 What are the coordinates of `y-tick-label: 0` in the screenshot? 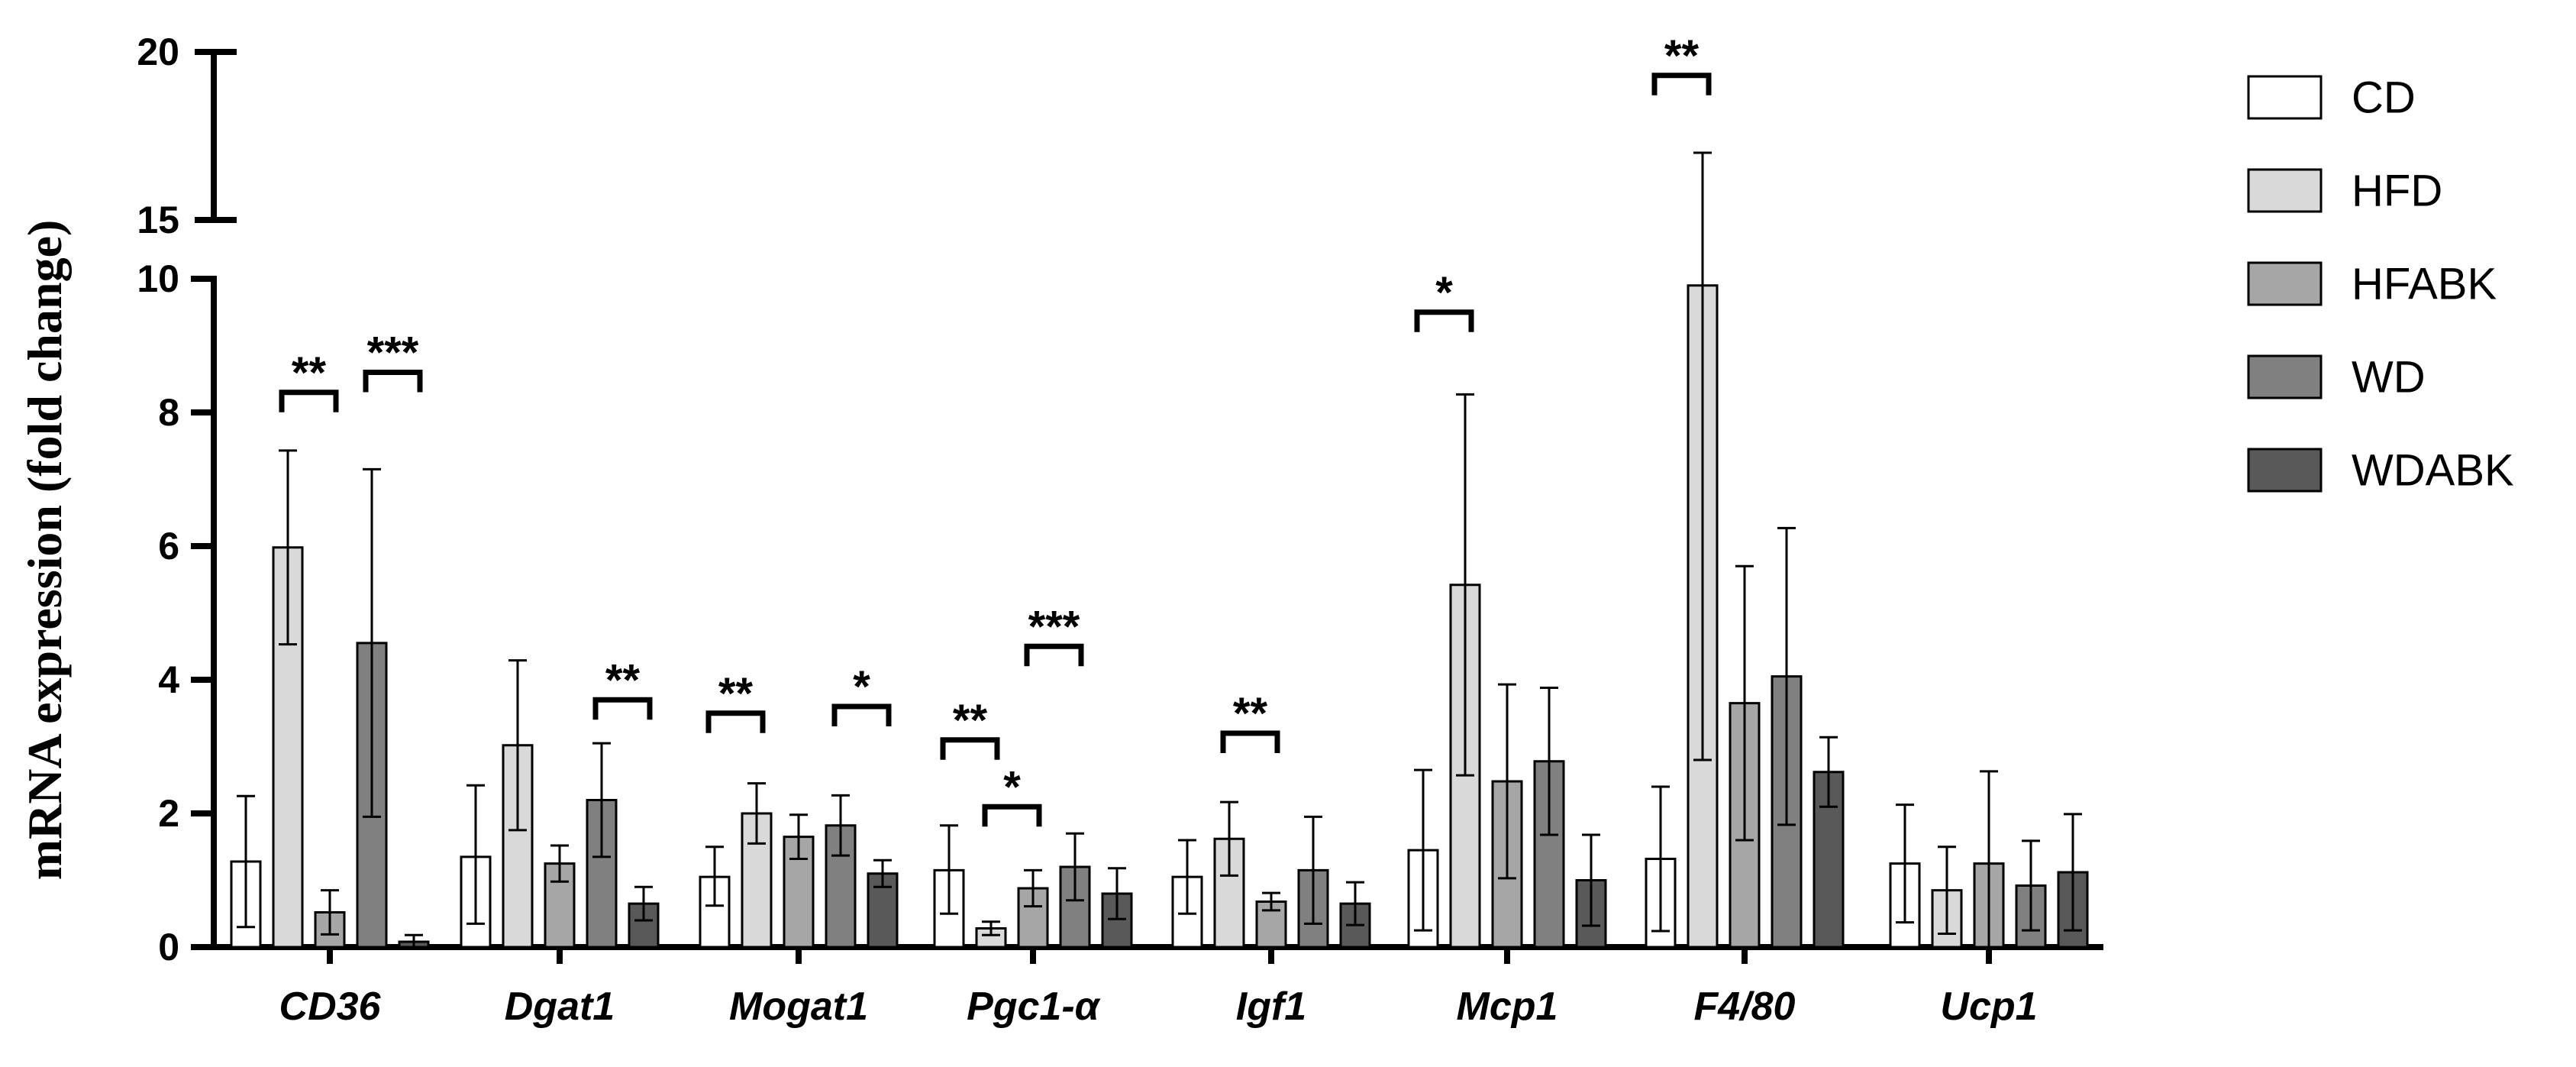 It's located at (168, 947).